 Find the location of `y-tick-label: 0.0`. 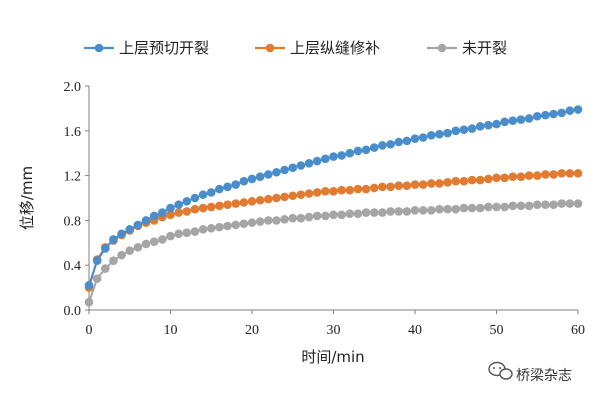

y-tick-label: 0.0 is located at coordinates (73, 311).